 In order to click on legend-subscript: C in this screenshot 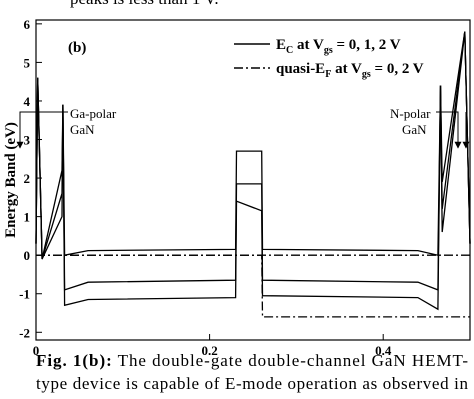, I will do `click(289, 50)`.